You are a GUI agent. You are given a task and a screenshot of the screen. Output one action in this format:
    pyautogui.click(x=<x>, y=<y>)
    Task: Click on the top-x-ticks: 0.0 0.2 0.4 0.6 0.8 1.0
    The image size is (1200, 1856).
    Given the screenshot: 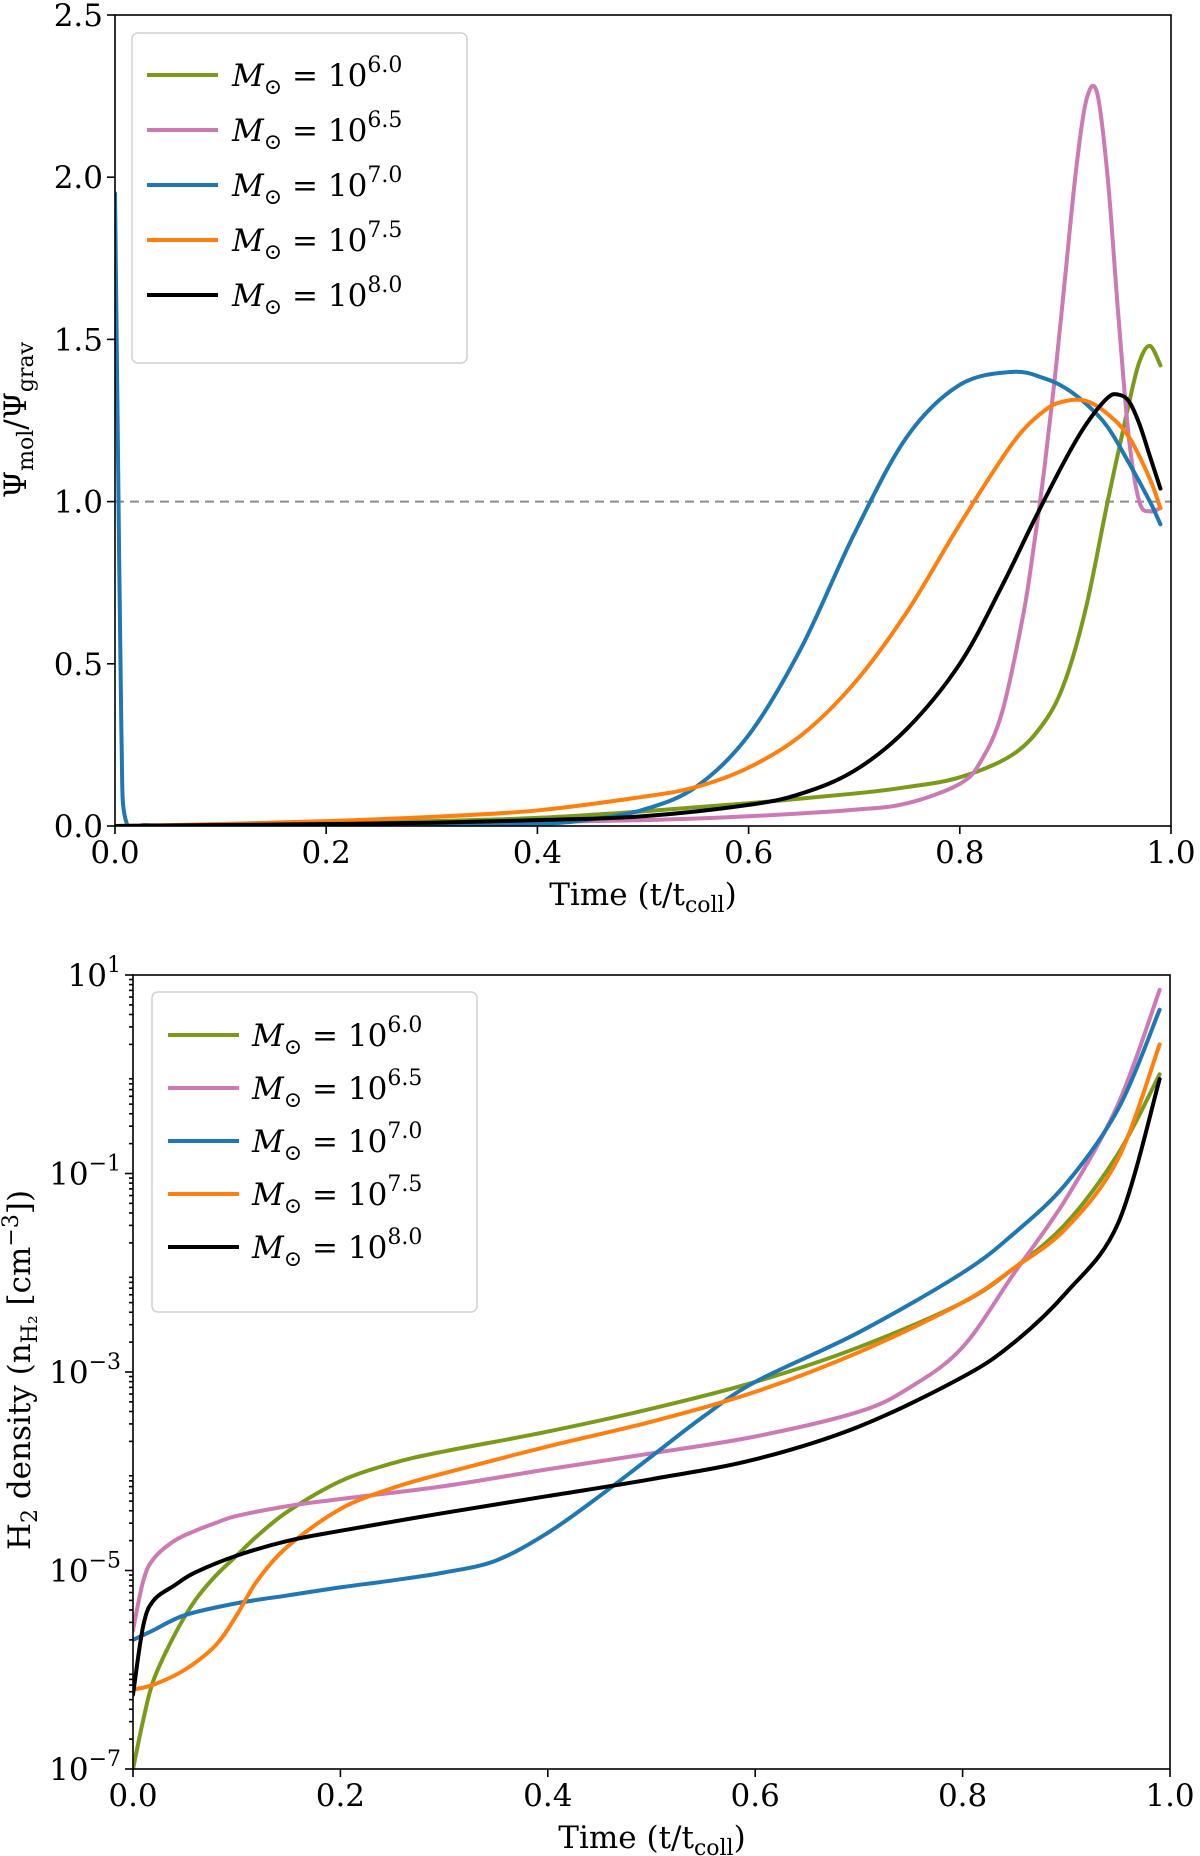 What is the action you would take?
    pyautogui.click(x=643, y=848)
    